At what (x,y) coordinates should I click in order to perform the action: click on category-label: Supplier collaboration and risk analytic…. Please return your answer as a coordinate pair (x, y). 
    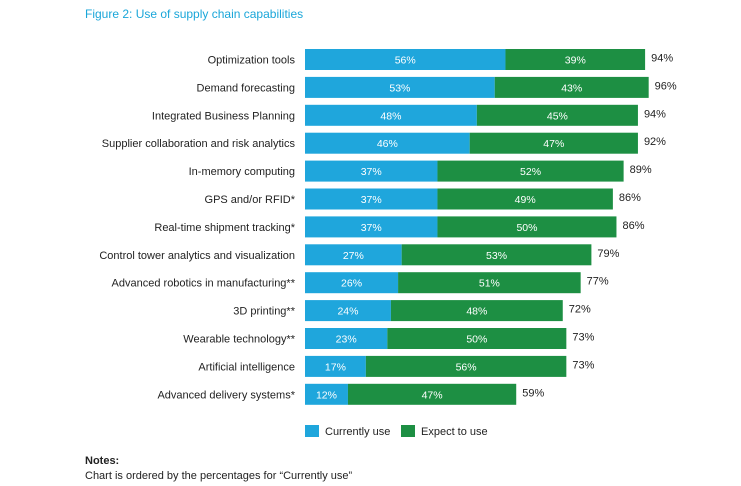
    Looking at the image, I should click on (199, 144).